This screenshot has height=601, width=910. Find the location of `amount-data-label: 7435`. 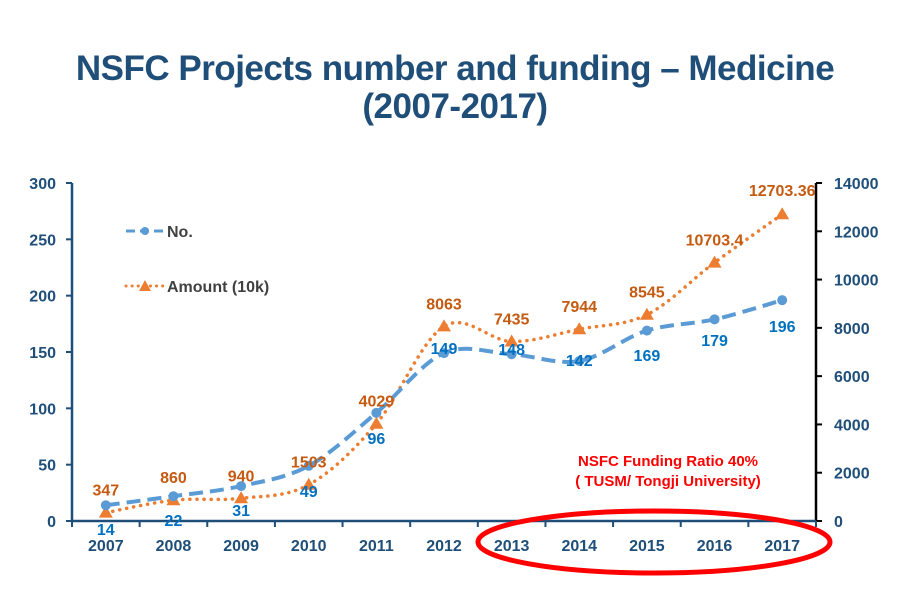

amount-data-label: 7435 is located at coordinates (512, 319).